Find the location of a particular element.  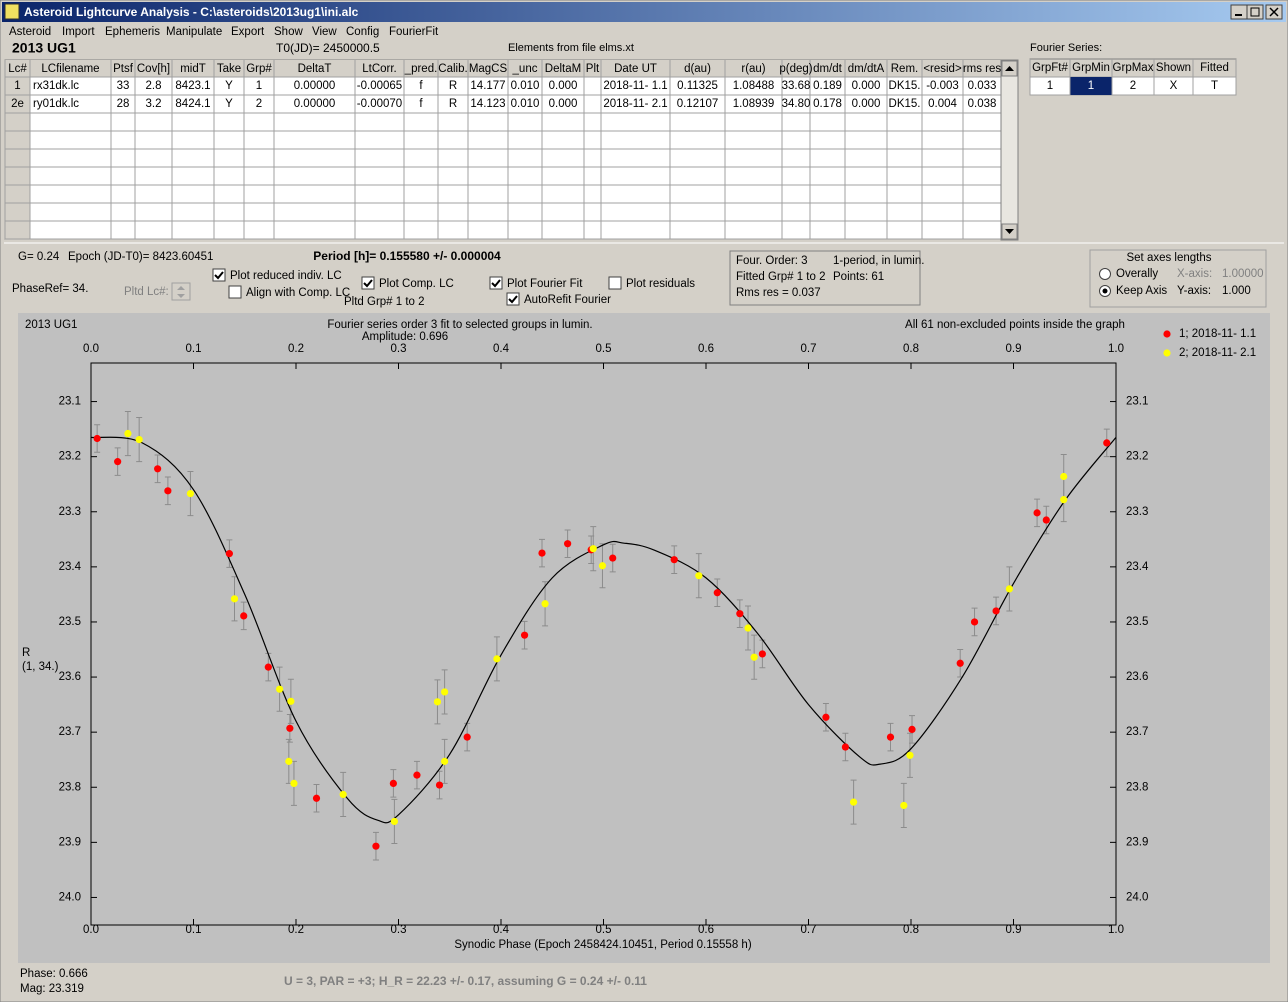

menu-item: FourierFit is located at coordinates (414, 32).